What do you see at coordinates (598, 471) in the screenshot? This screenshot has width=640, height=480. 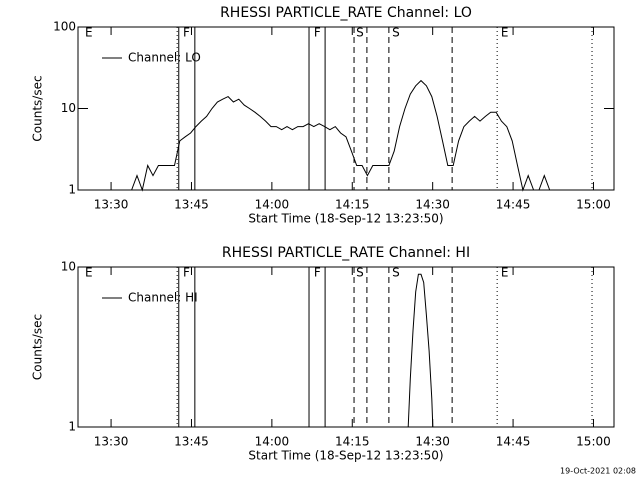 I see `timestamp: 19-Oct-2021 02:08` at bounding box center [598, 471].